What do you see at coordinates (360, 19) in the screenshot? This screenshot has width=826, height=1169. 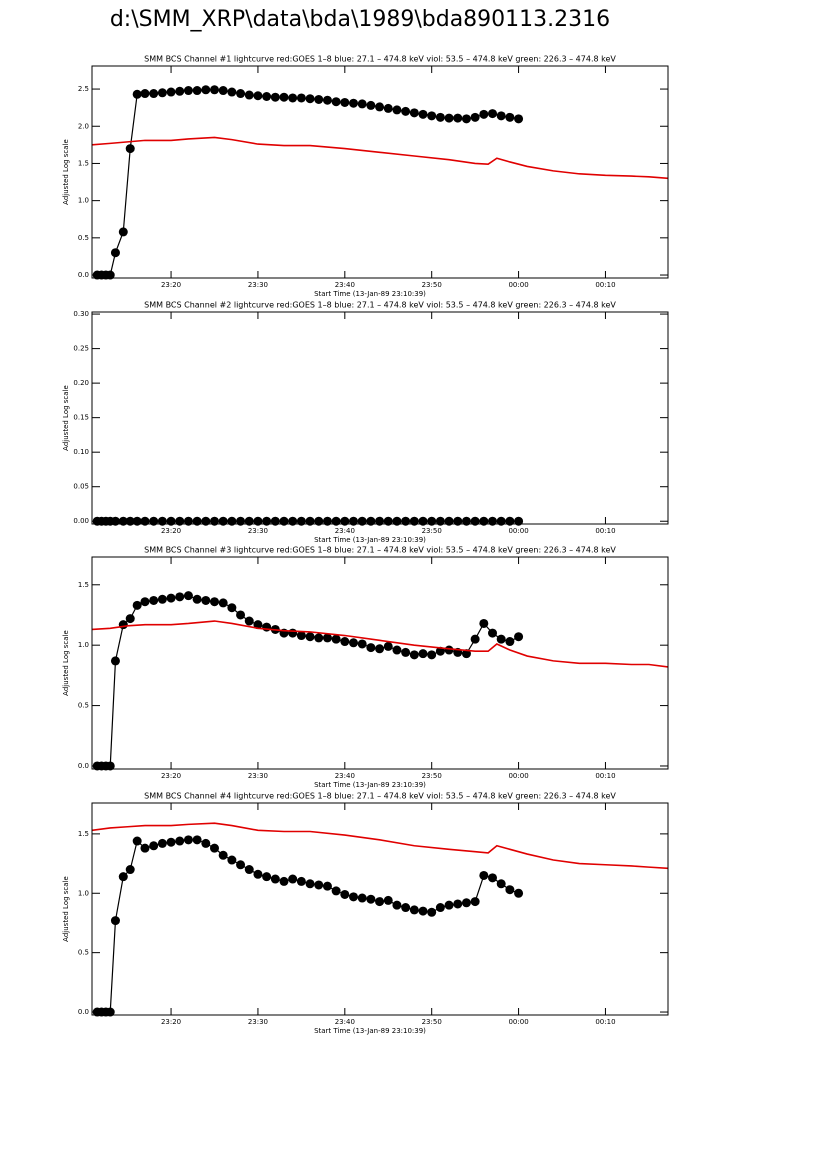 I see `page-title: d:\SMM_XRP\data\bda\1989\bda890113.2316` at bounding box center [360, 19].